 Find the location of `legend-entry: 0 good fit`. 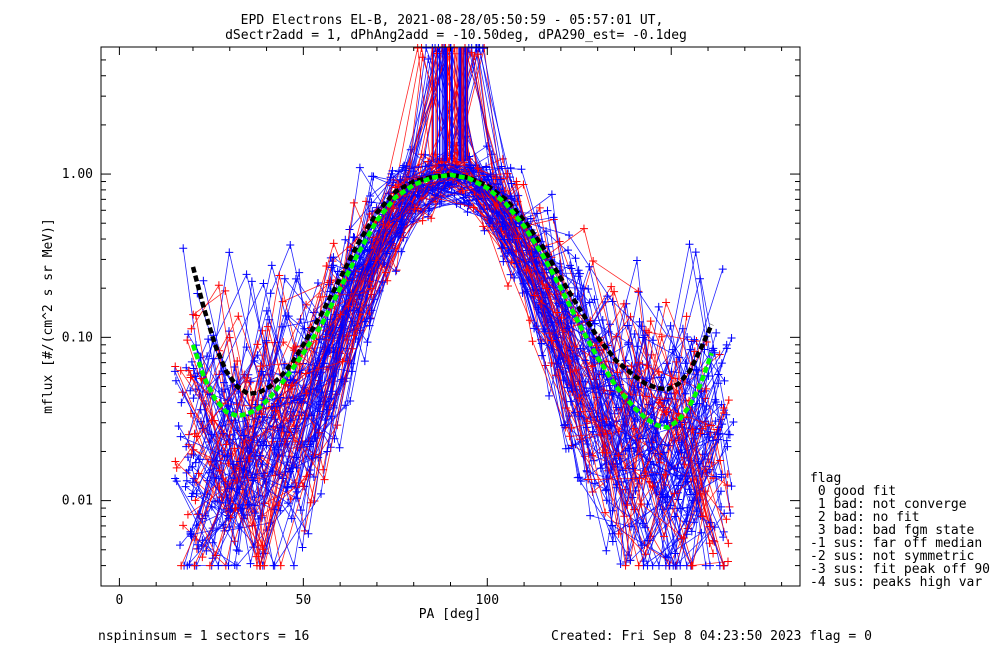

legend-entry: 0 good fit is located at coordinates (853, 491).